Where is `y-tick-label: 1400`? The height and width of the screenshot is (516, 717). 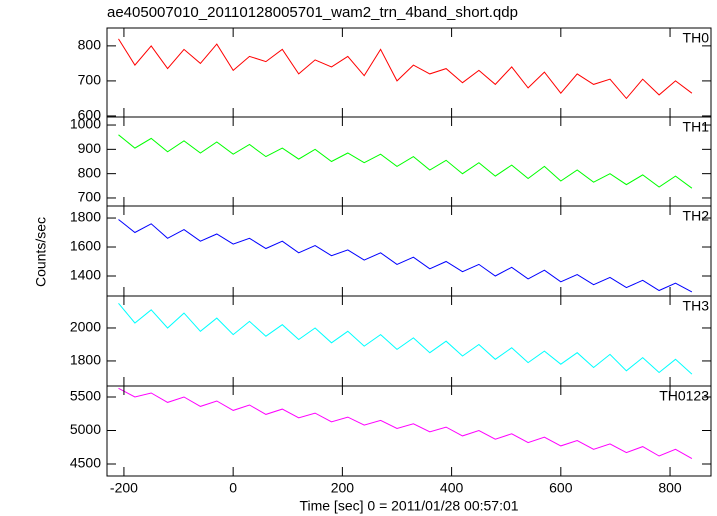 y-tick-label: 1400 is located at coordinates (85, 275).